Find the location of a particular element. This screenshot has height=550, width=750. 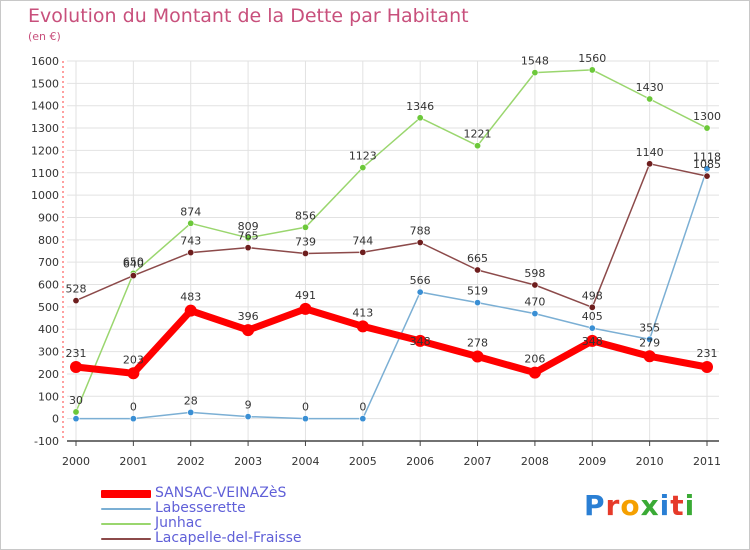

data-label: 491 is located at coordinates (305, 295).